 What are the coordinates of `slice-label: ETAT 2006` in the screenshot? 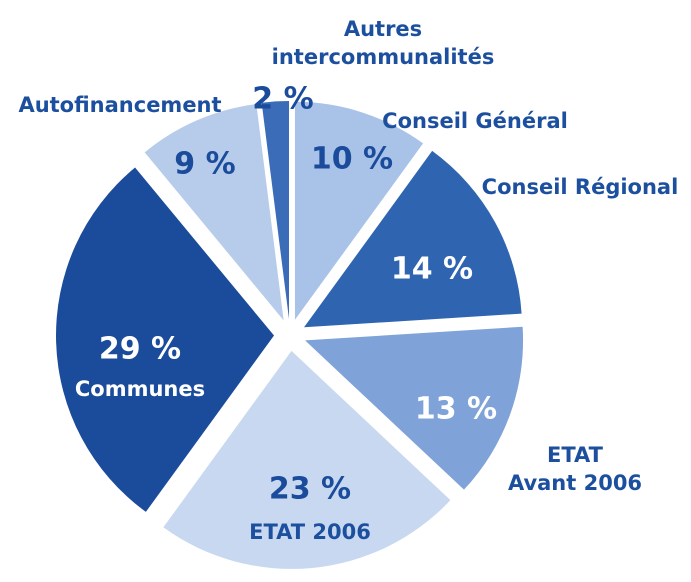 It's located at (310, 532).